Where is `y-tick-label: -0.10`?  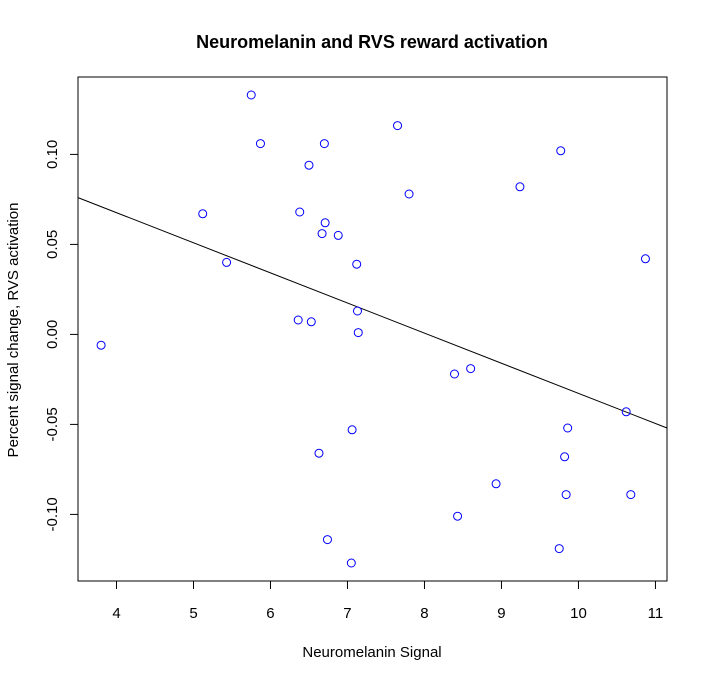 y-tick-label: -0.10 is located at coordinates (52, 514).